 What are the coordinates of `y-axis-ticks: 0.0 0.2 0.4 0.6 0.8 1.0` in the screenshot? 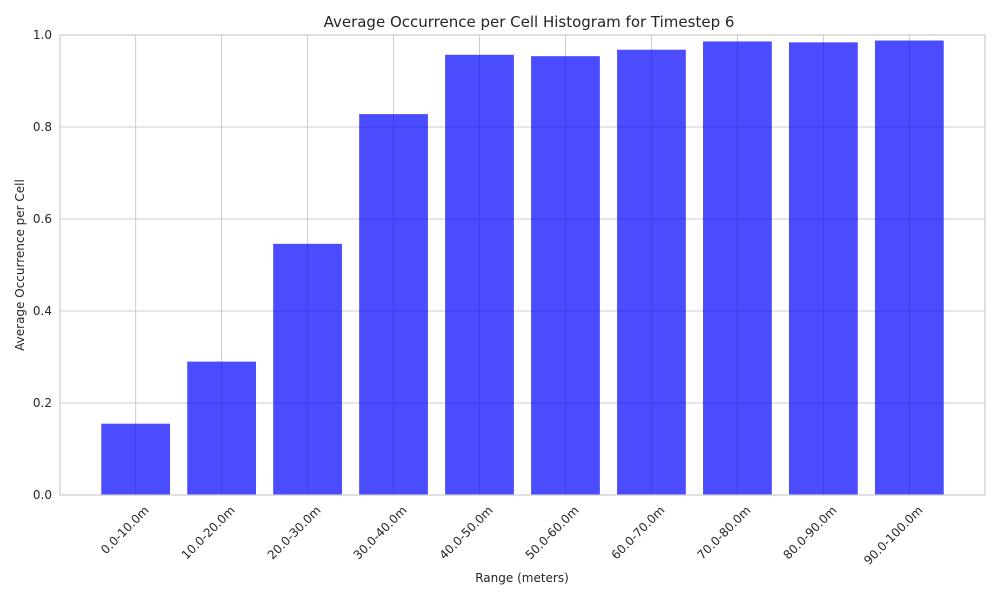 It's located at (42, 265).